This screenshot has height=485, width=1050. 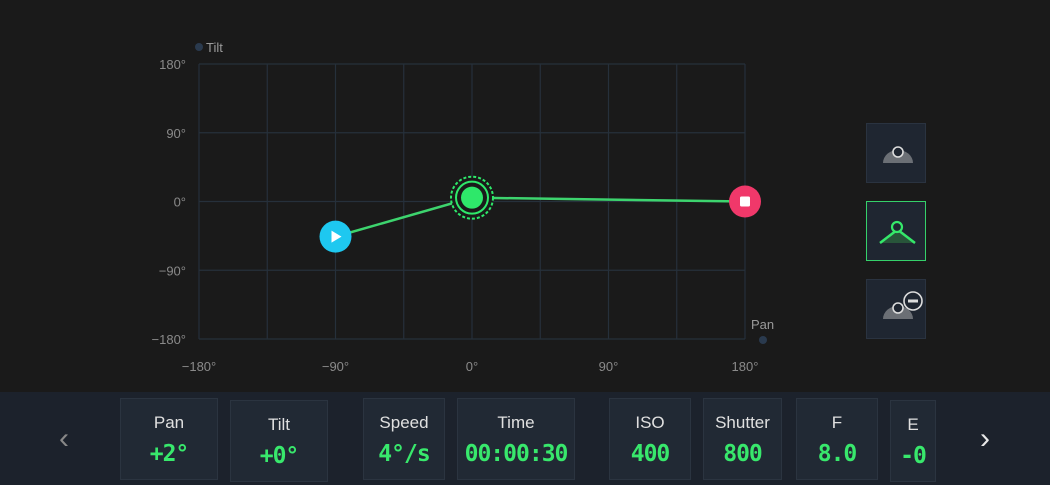 I want to click on param-card-speed: Speed 4°/s, so click(x=404, y=439).